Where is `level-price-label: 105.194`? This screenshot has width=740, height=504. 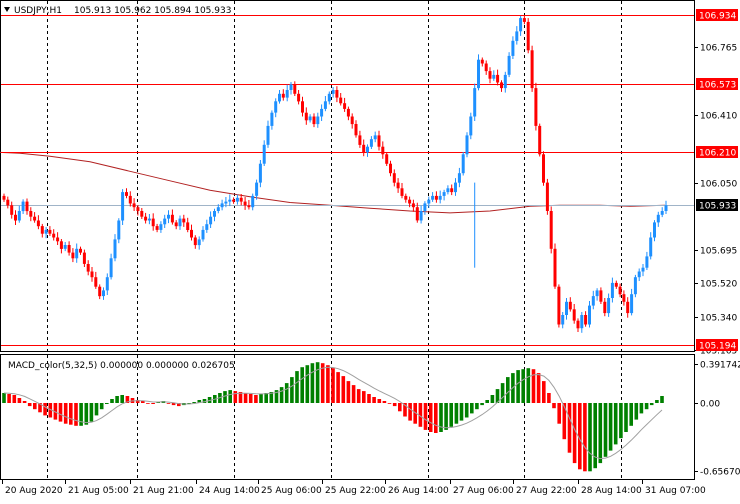
level-price-label: 105.194 is located at coordinates (717, 347).